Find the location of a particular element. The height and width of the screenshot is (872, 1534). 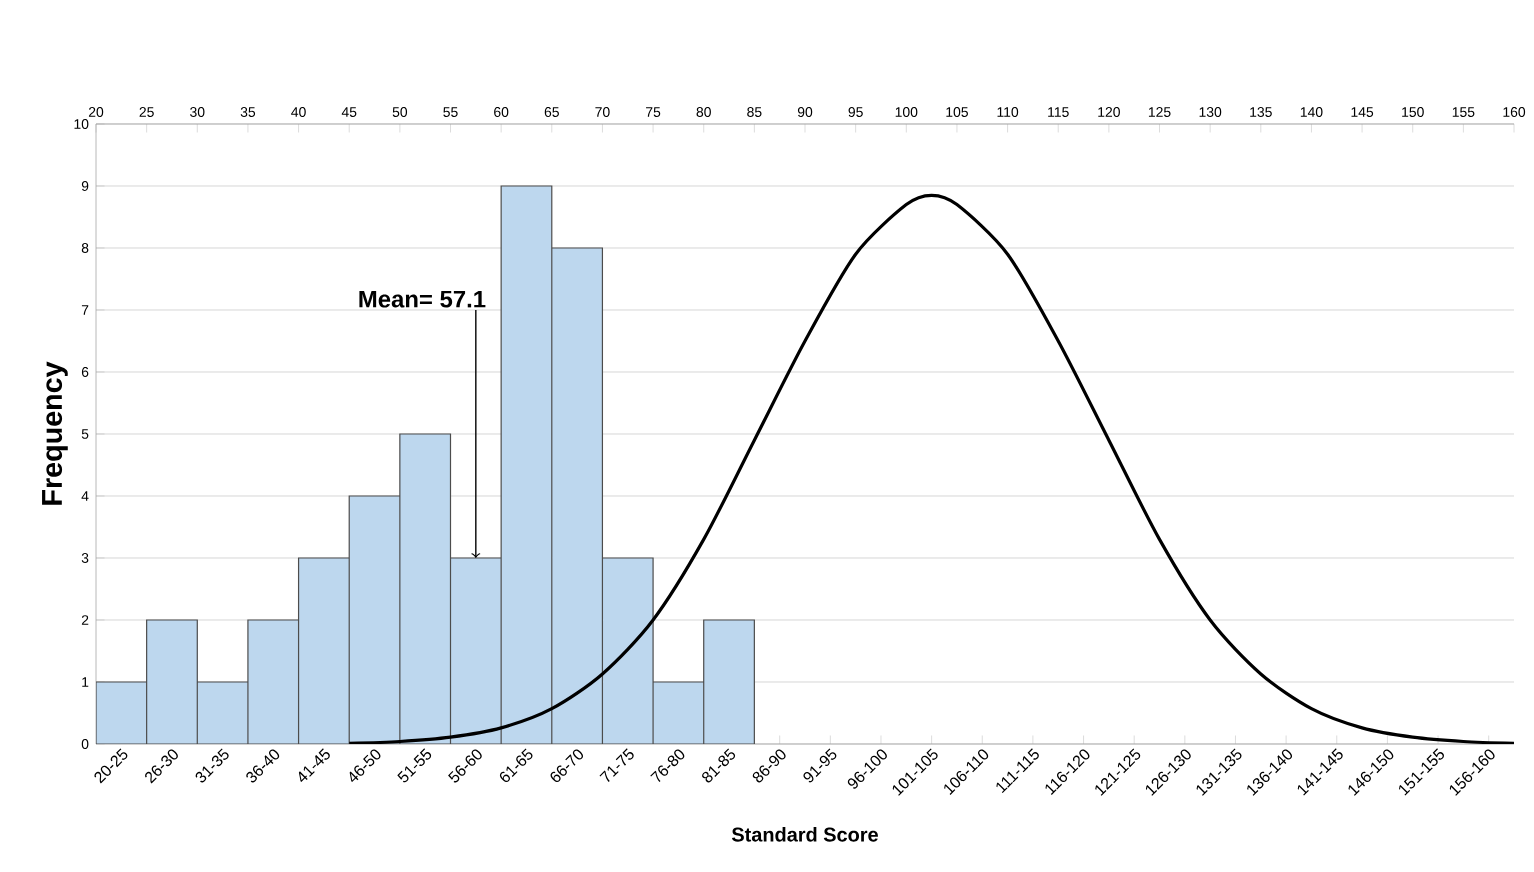

annotation: Mean= 57.1 is located at coordinates (422, 299).